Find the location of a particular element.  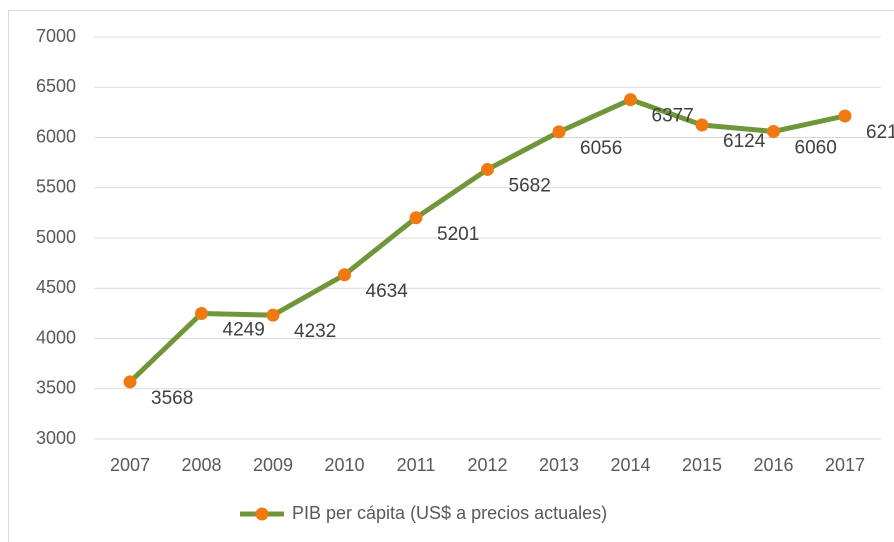

x-tick-label: 2011 is located at coordinates (416, 465).